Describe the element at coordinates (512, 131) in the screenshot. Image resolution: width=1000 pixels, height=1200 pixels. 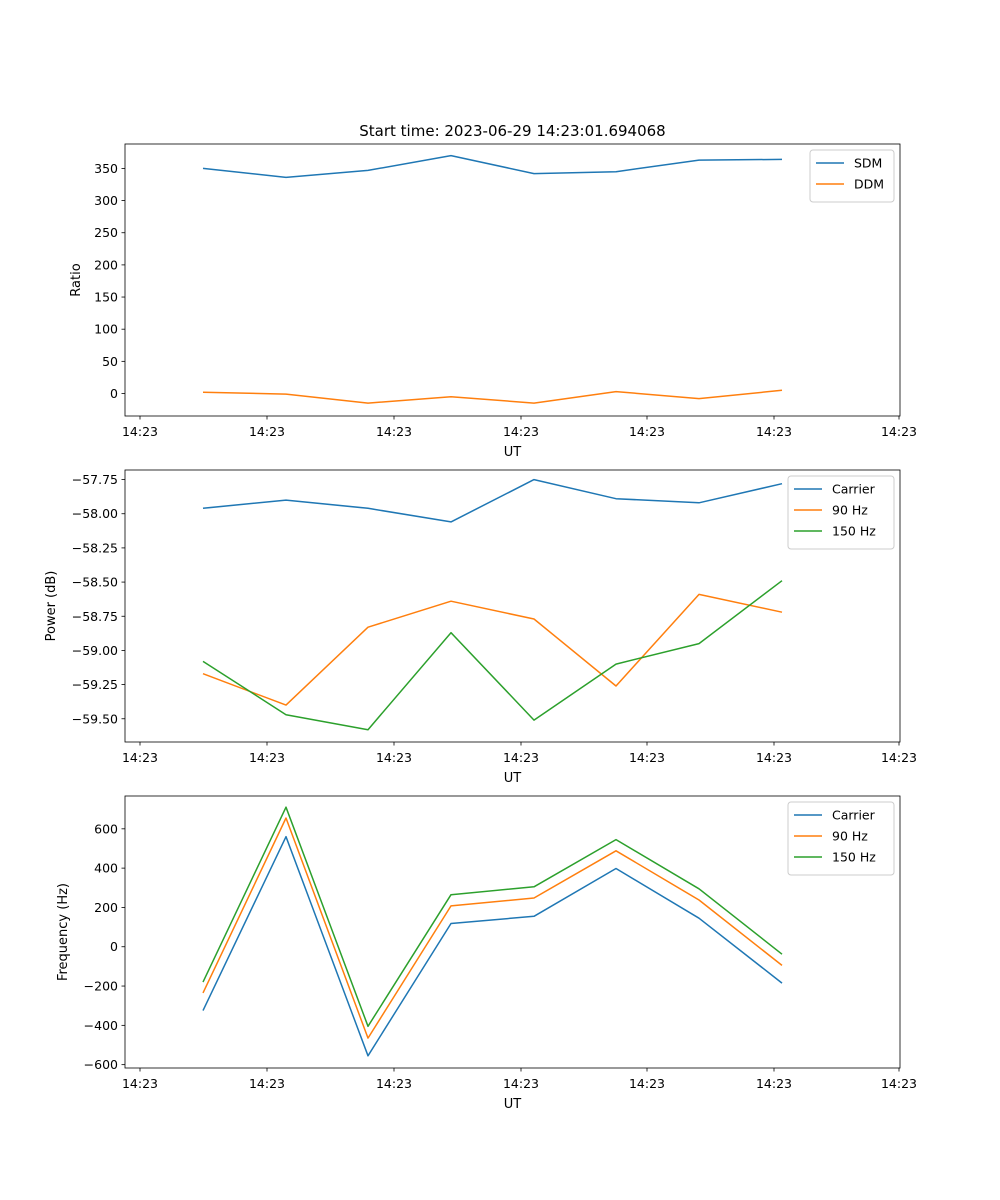
I see `figure-title: Start time: 2023-06-29 14:23:01.694068` at that location.